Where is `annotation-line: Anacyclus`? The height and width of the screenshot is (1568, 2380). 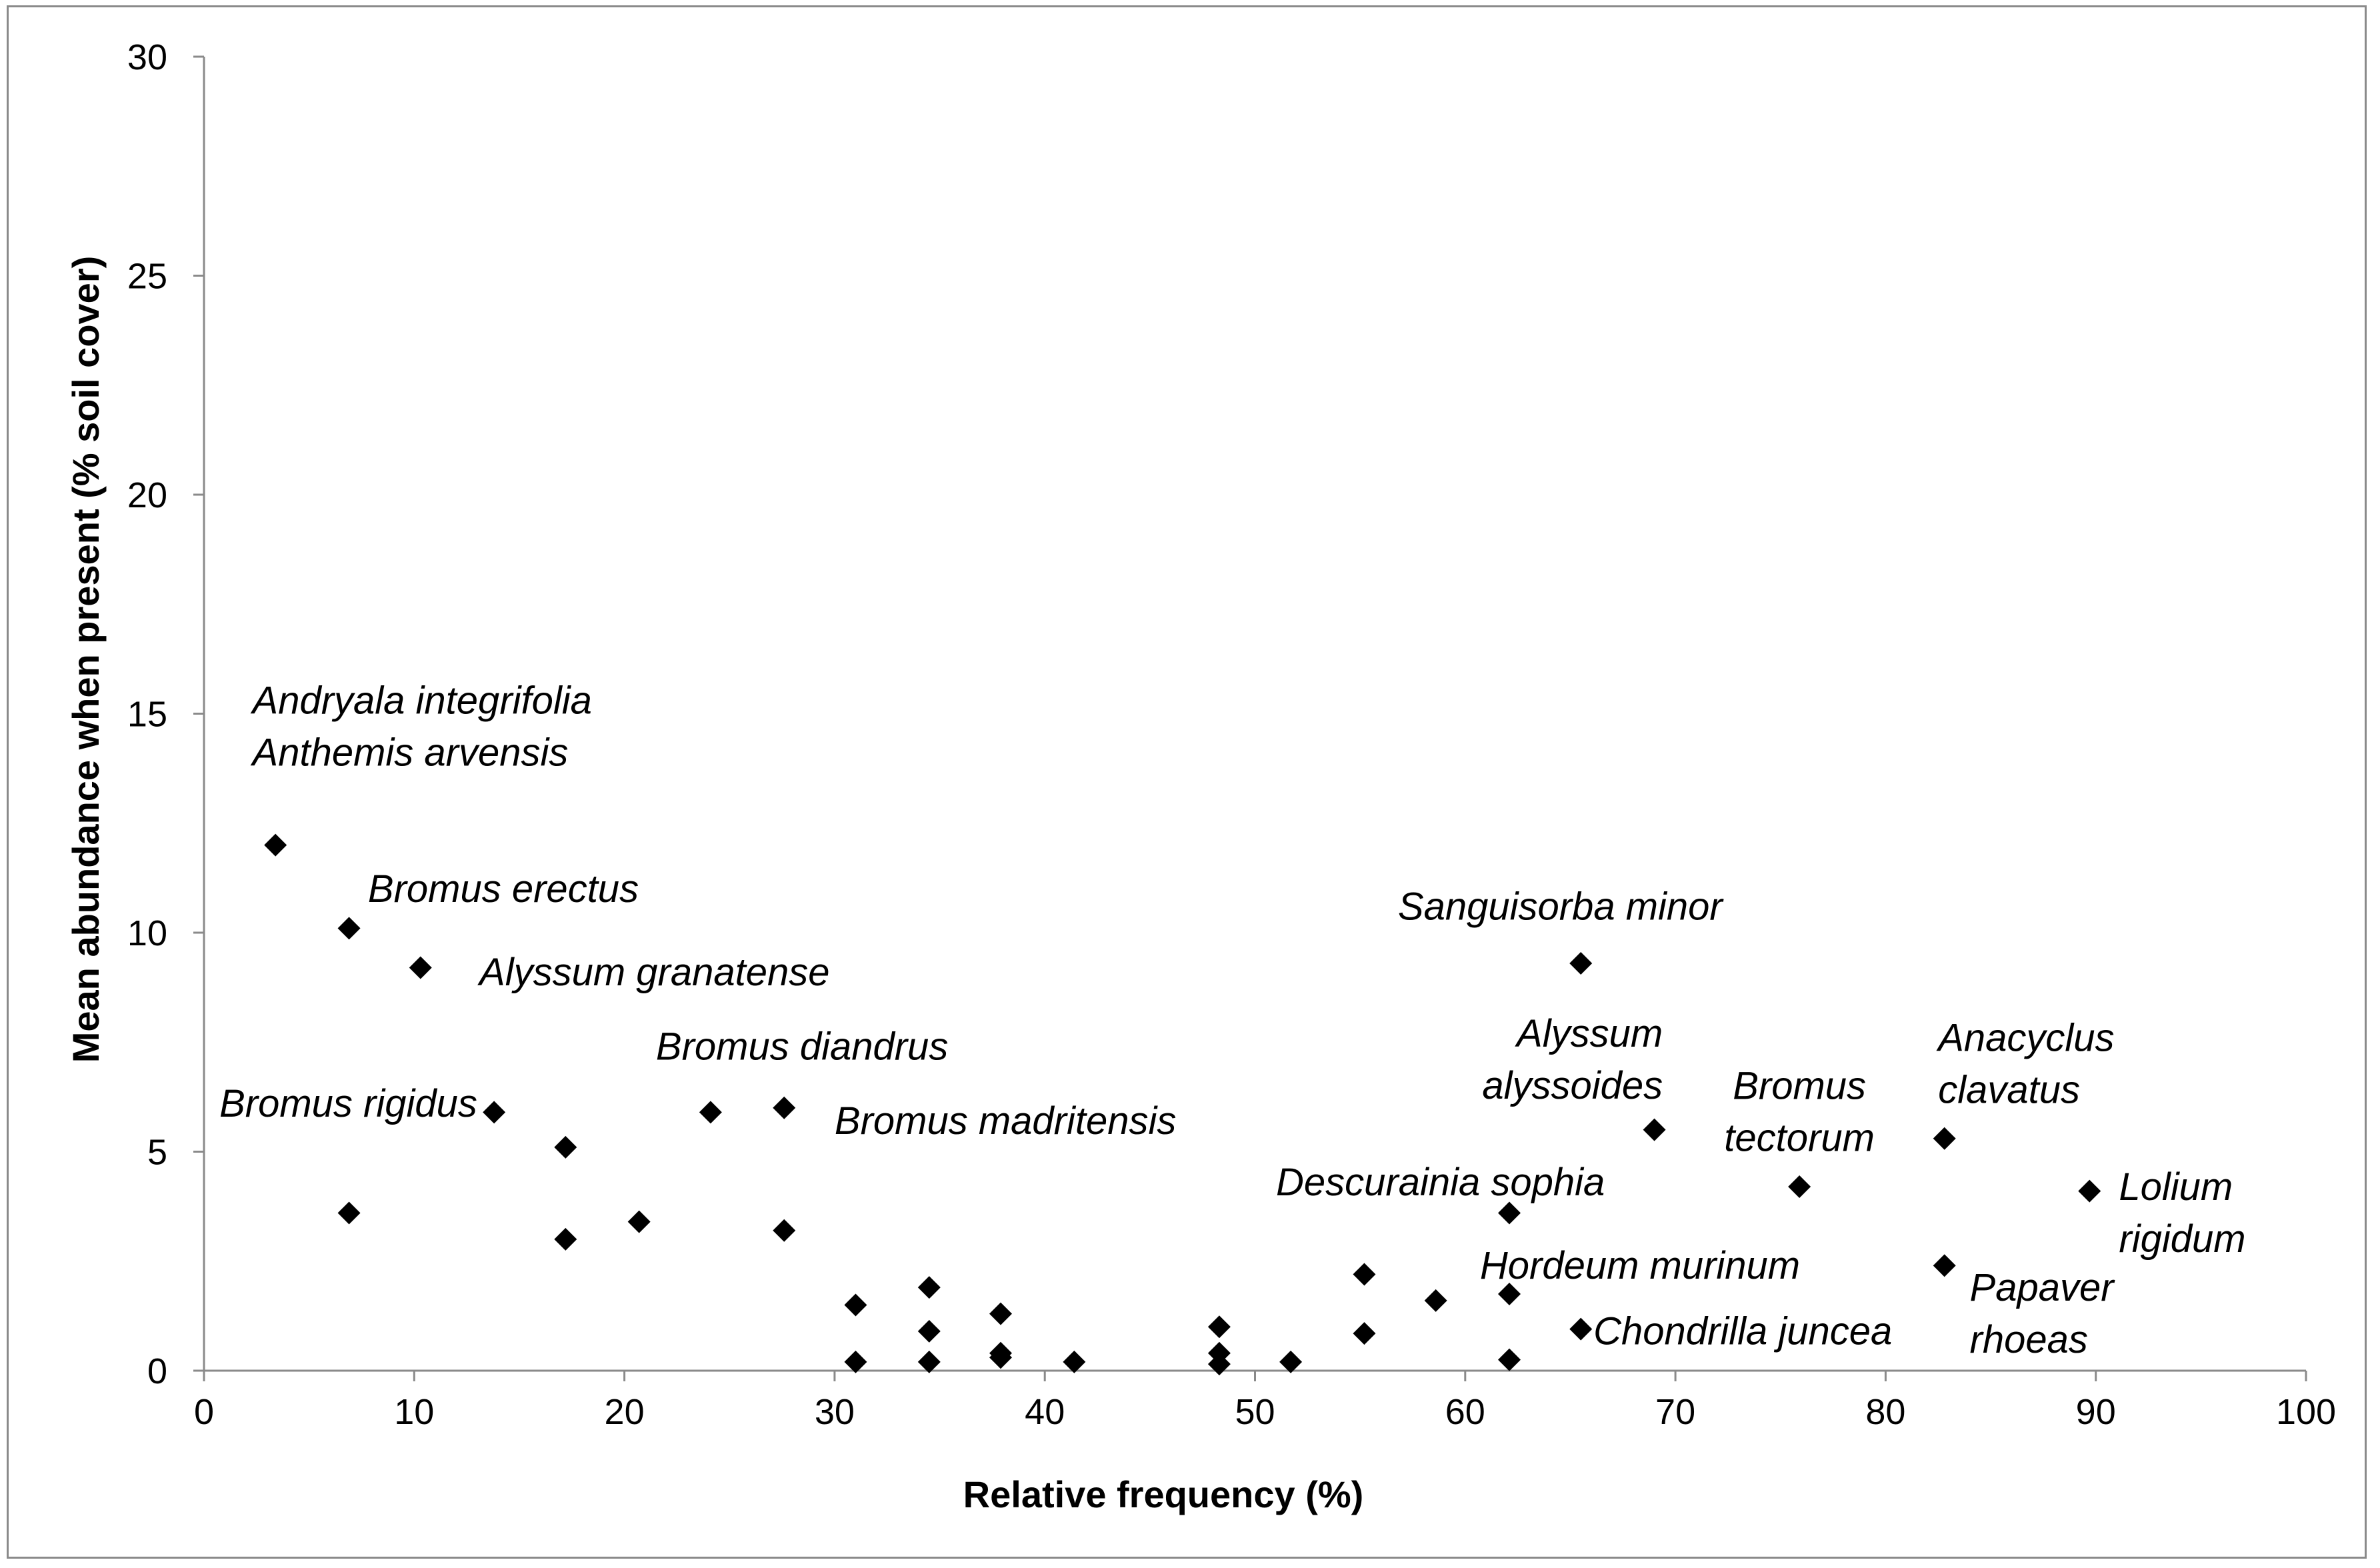 annotation-line: Anacyclus is located at coordinates (2025, 1037).